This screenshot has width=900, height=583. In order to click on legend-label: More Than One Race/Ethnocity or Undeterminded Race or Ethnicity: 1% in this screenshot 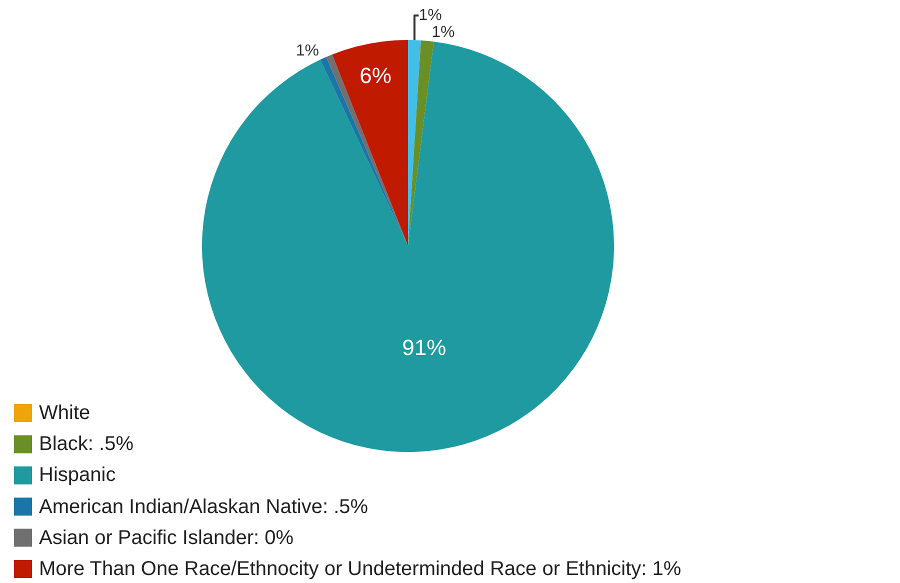, I will do `click(360, 569)`.